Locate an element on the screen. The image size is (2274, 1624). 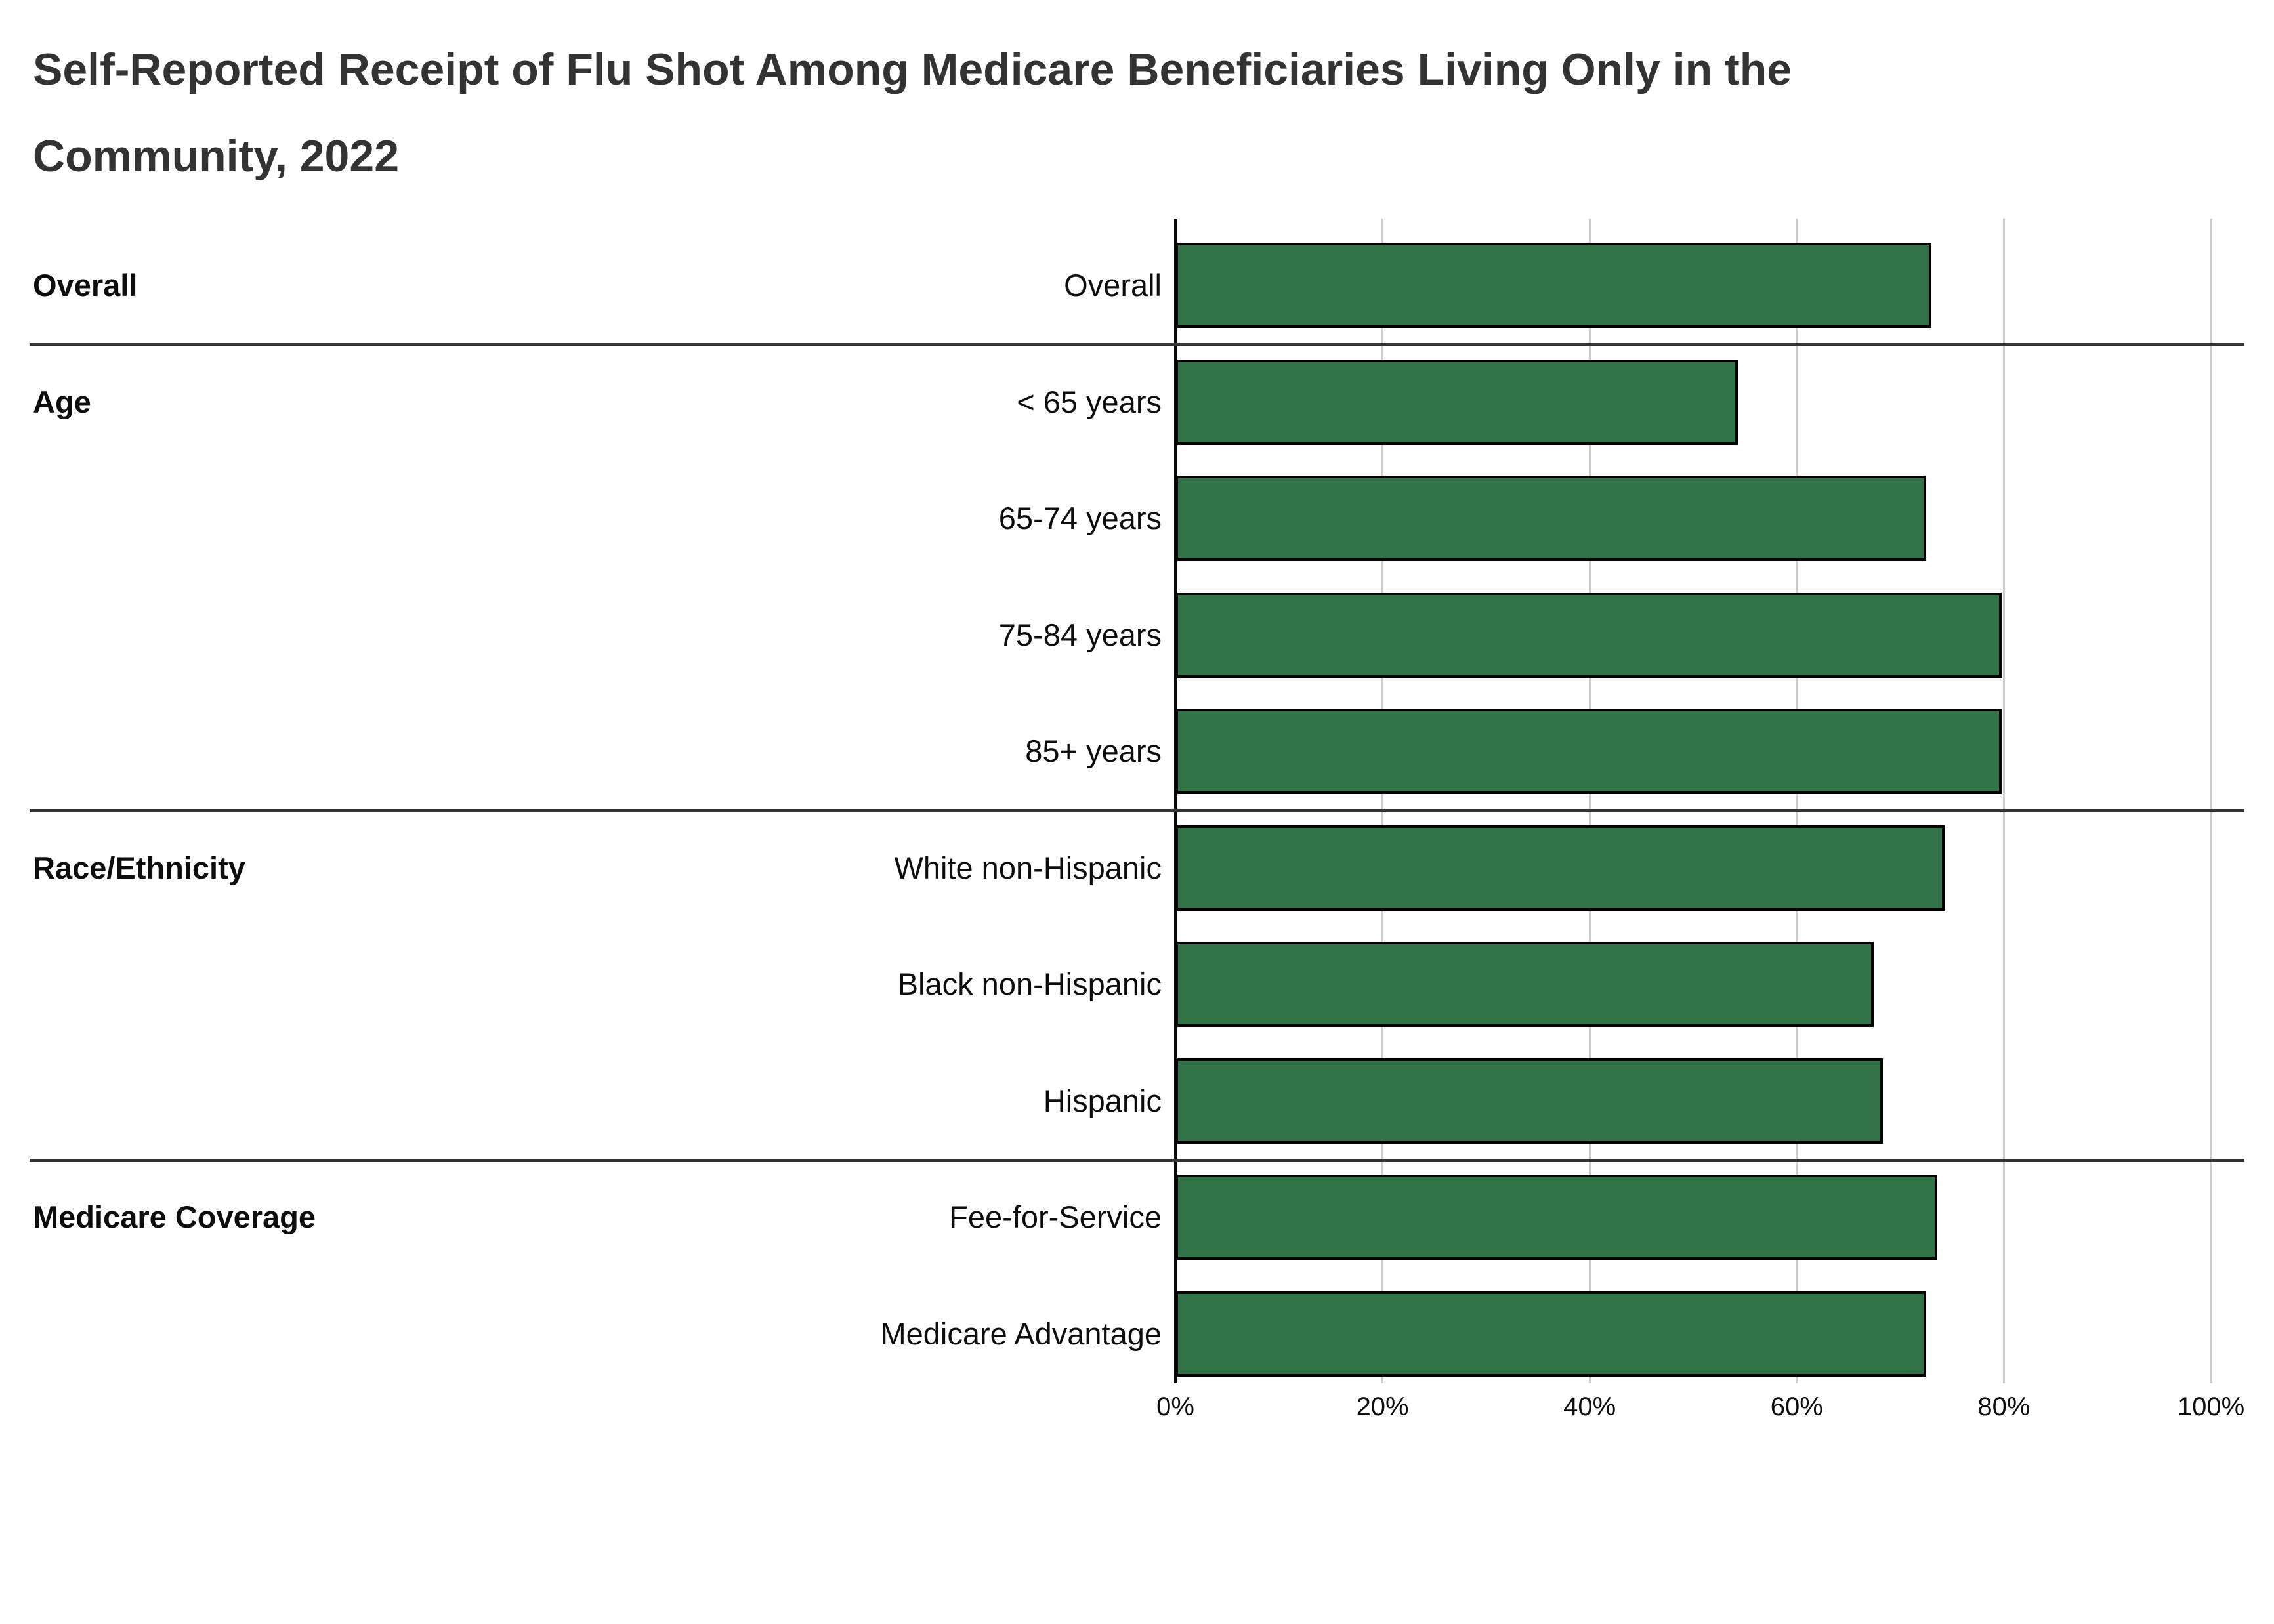
bar-overall is located at coordinates (1553, 285).